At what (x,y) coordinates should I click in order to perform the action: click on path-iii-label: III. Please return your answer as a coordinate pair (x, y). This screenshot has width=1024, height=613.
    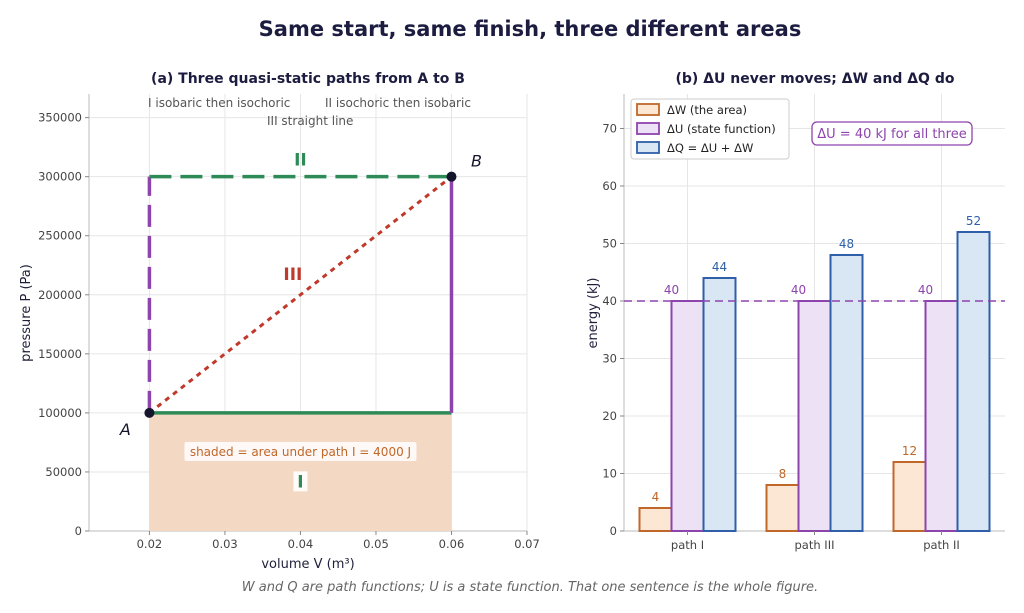
    Looking at the image, I should click on (292, 275).